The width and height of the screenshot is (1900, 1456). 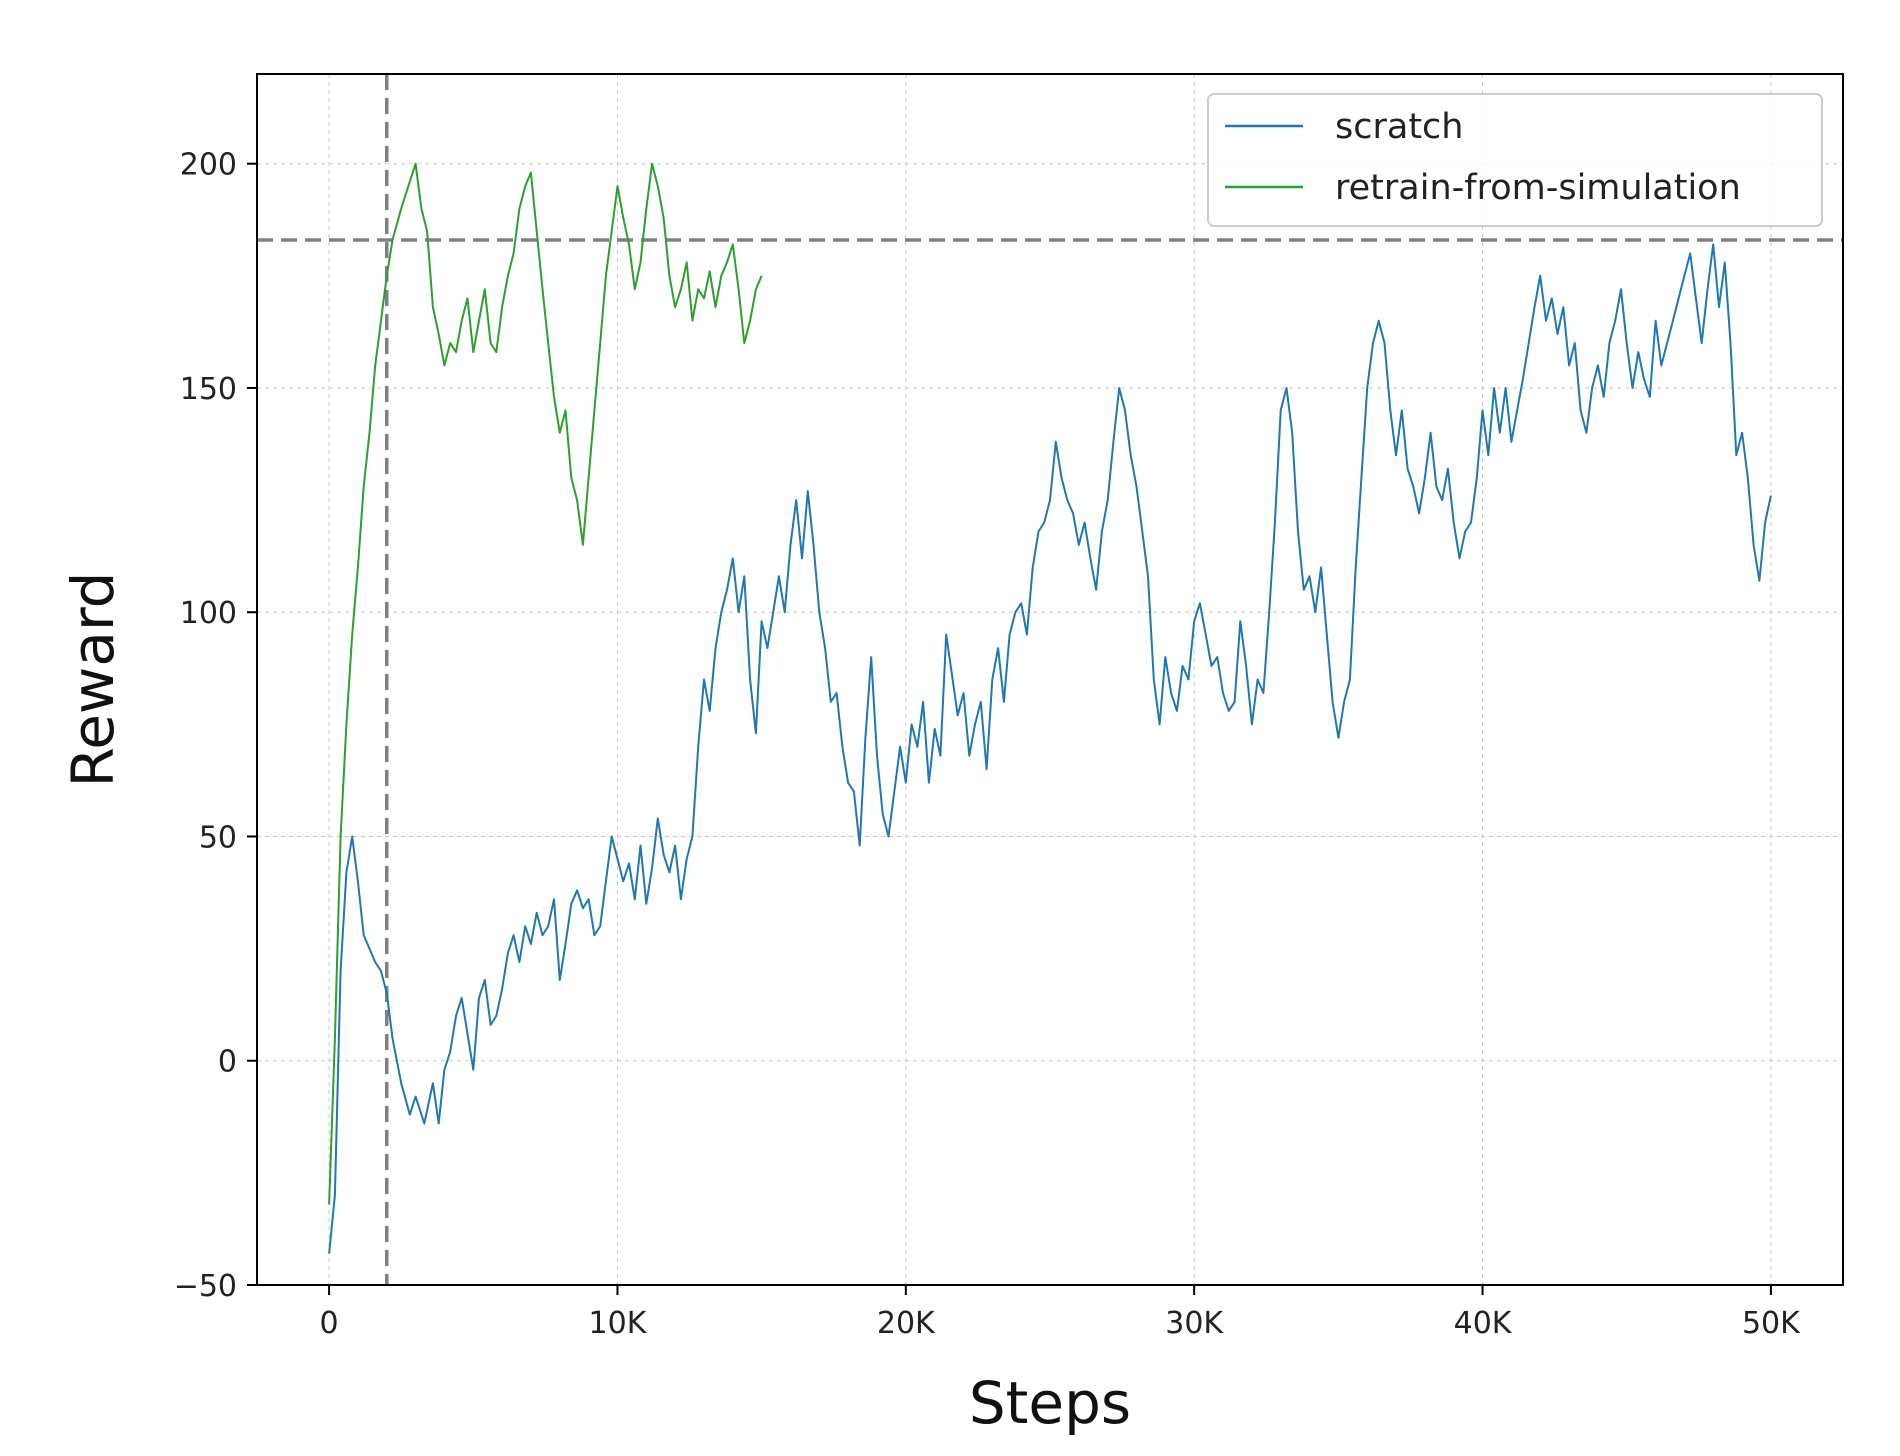 I want to click on x-tick-label: 40K, so click(x=1483, y=1323).